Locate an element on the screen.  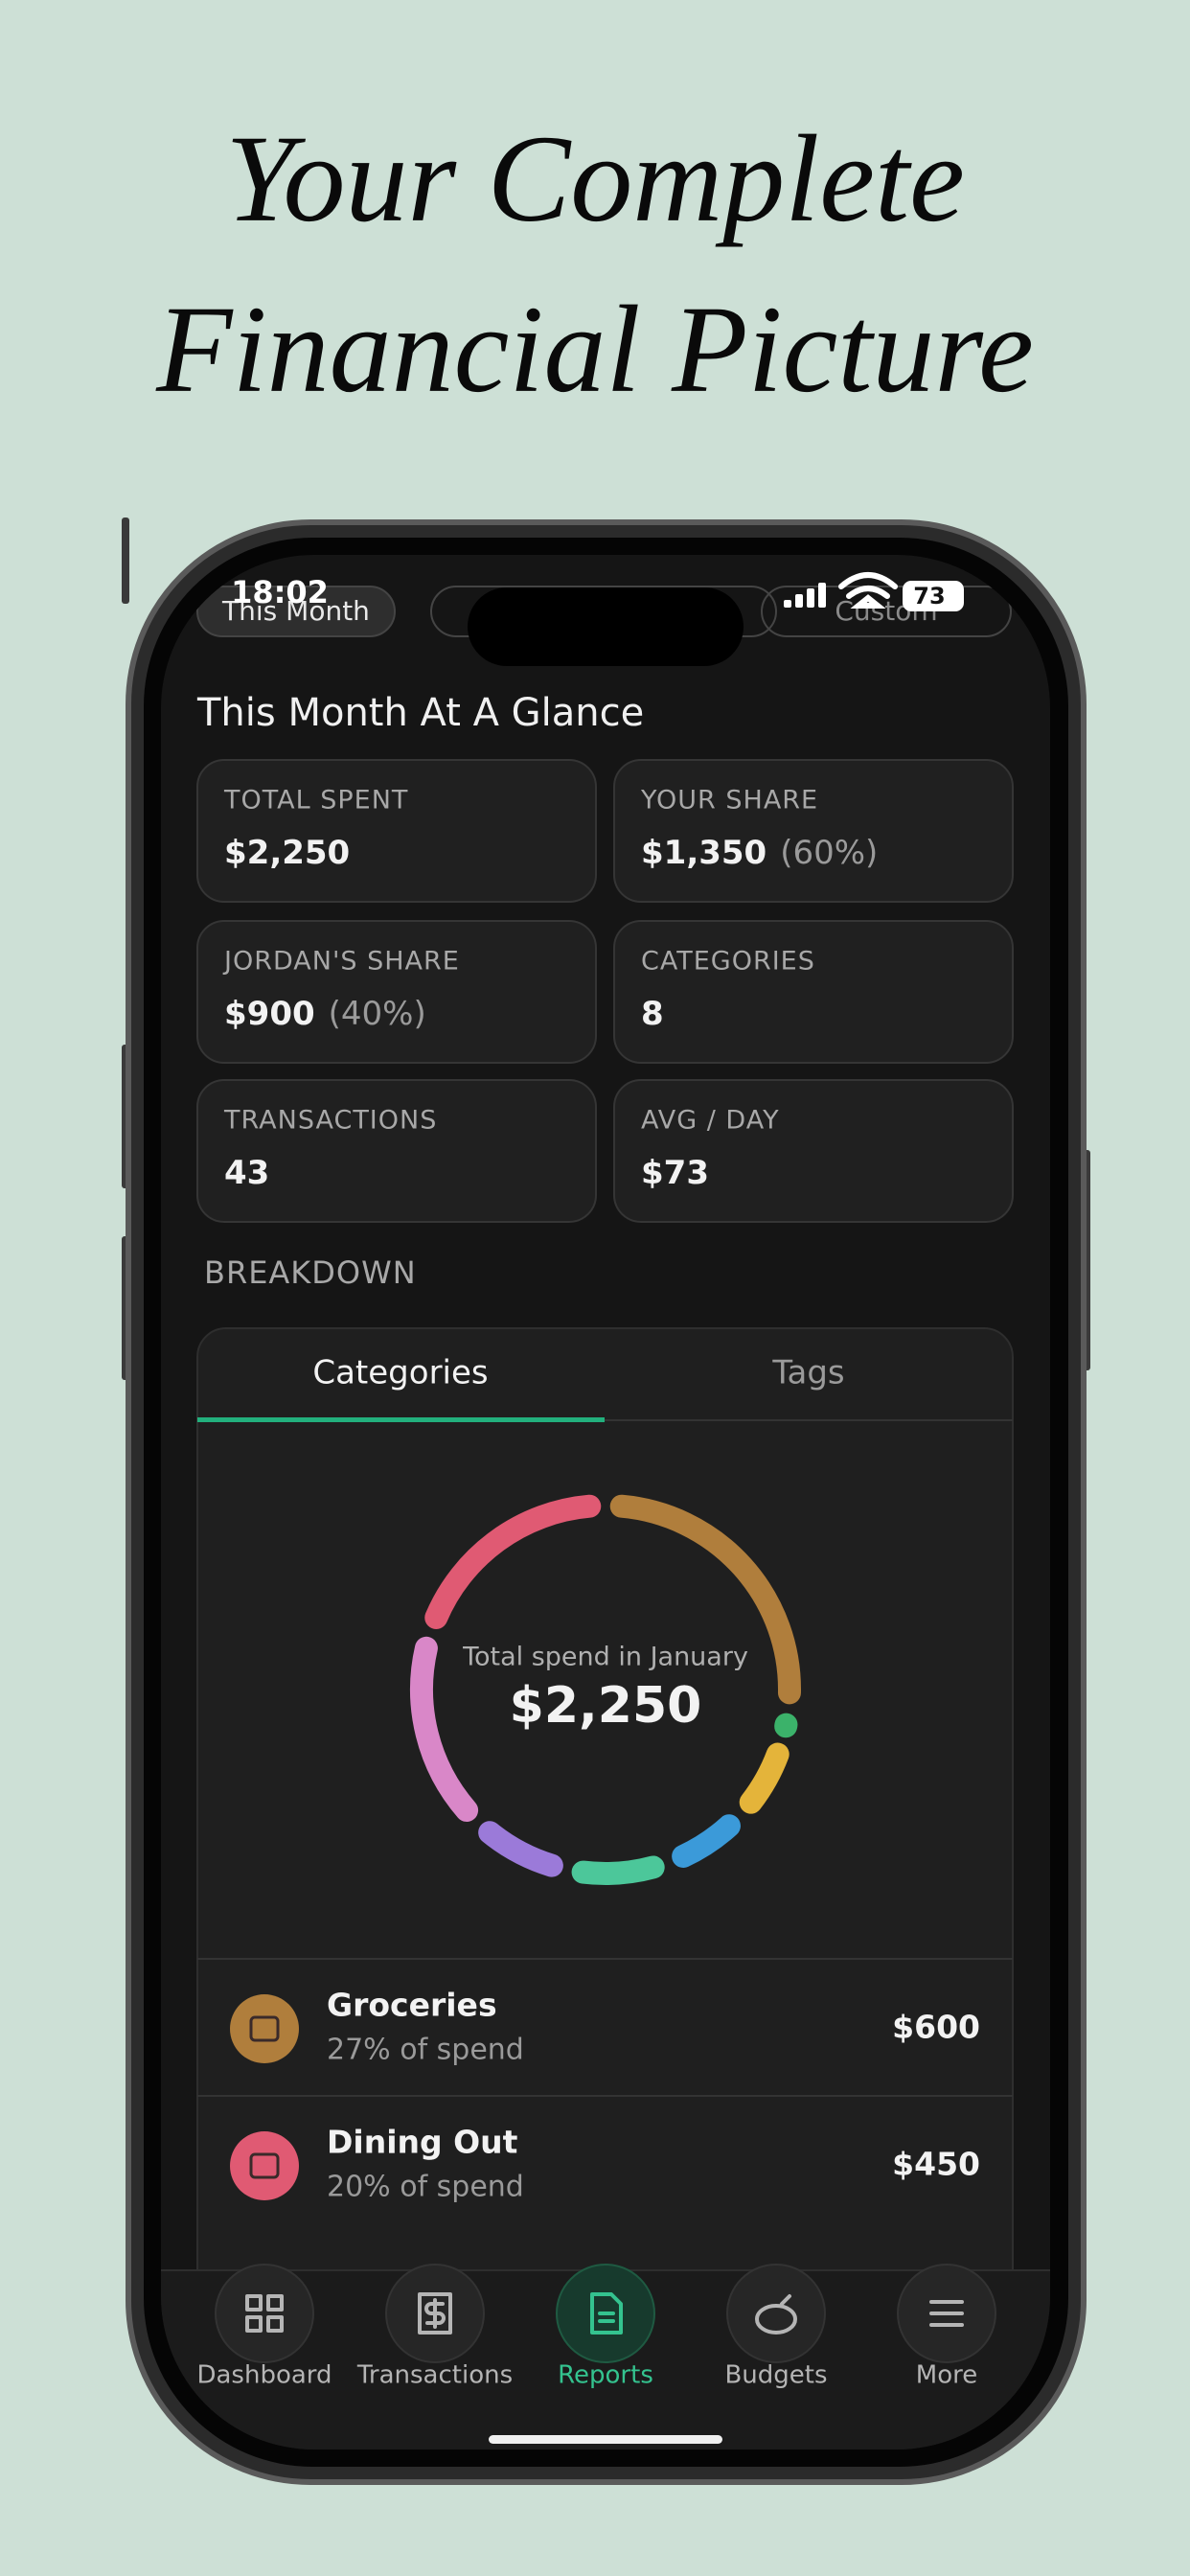
tab-label: Dashboard is located at coordinates (264, 2375).